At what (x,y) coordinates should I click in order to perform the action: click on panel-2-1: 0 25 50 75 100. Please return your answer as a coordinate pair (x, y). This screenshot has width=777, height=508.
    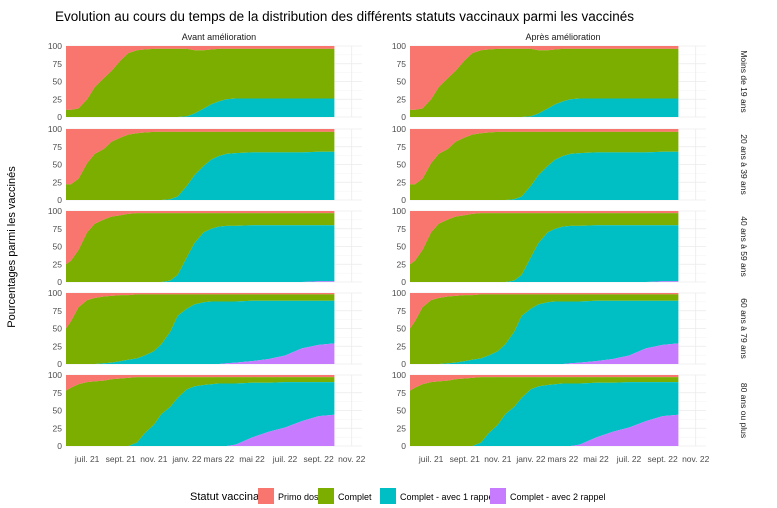
    Looking at the image, I should click on (205, 164).